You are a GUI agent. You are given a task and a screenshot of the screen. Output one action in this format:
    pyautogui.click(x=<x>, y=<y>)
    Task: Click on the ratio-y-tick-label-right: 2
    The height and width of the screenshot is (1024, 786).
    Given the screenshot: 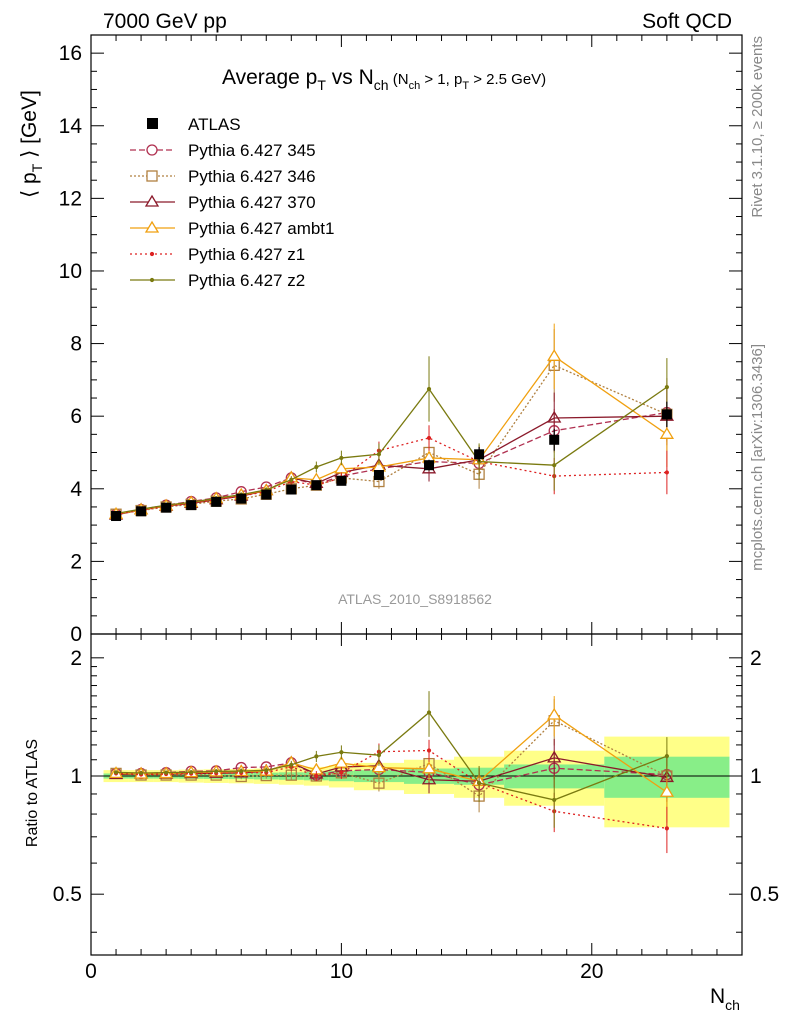 What is the action you would take?
    pyautogui.click(x=756, y=658)
    